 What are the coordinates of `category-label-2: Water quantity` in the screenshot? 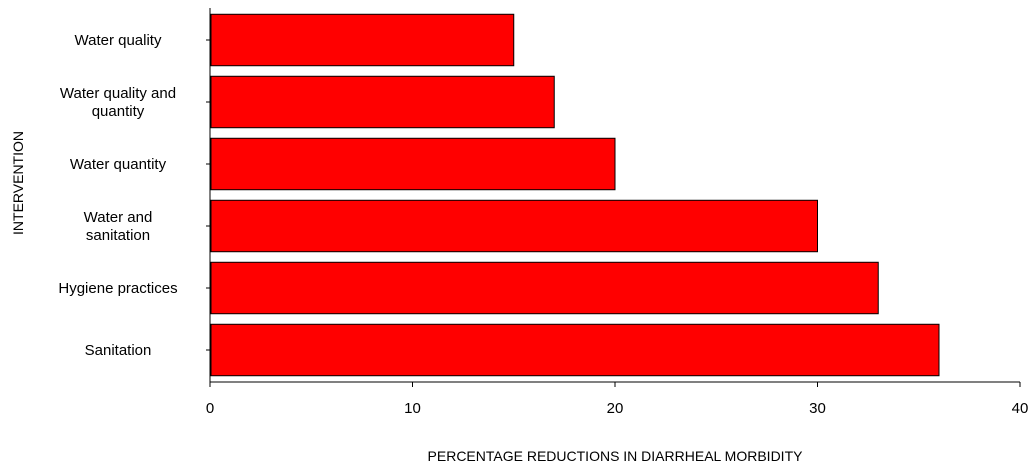 It's located at (118, 164).